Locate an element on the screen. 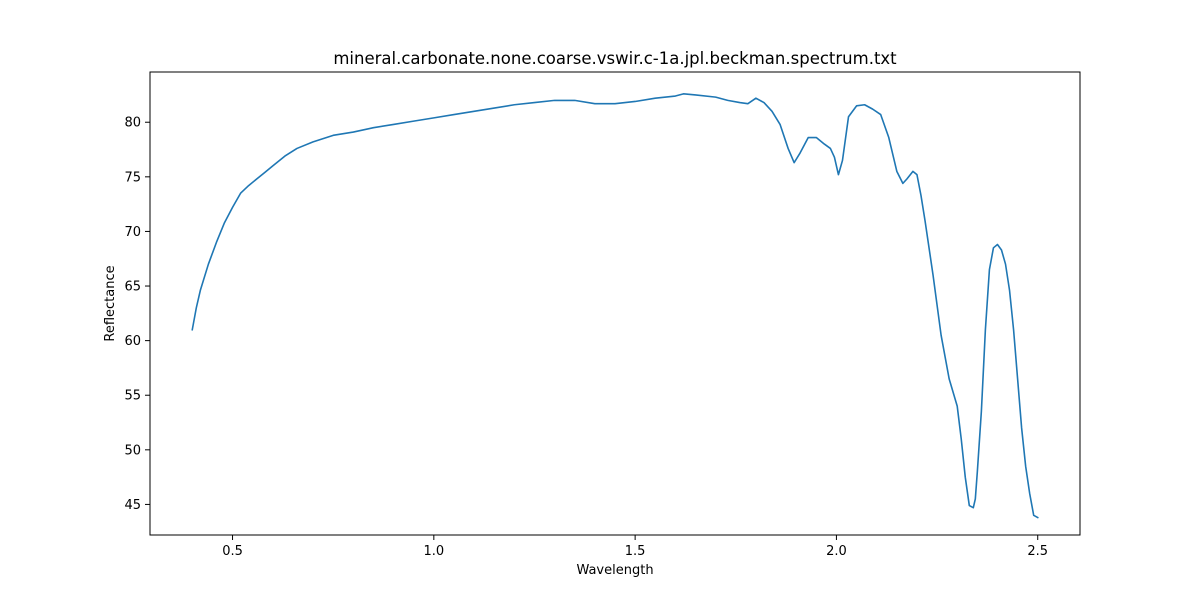 This screenshot has width=1200, height=600. x-tick-label: 2.0 is located at coordinates (836, 551).